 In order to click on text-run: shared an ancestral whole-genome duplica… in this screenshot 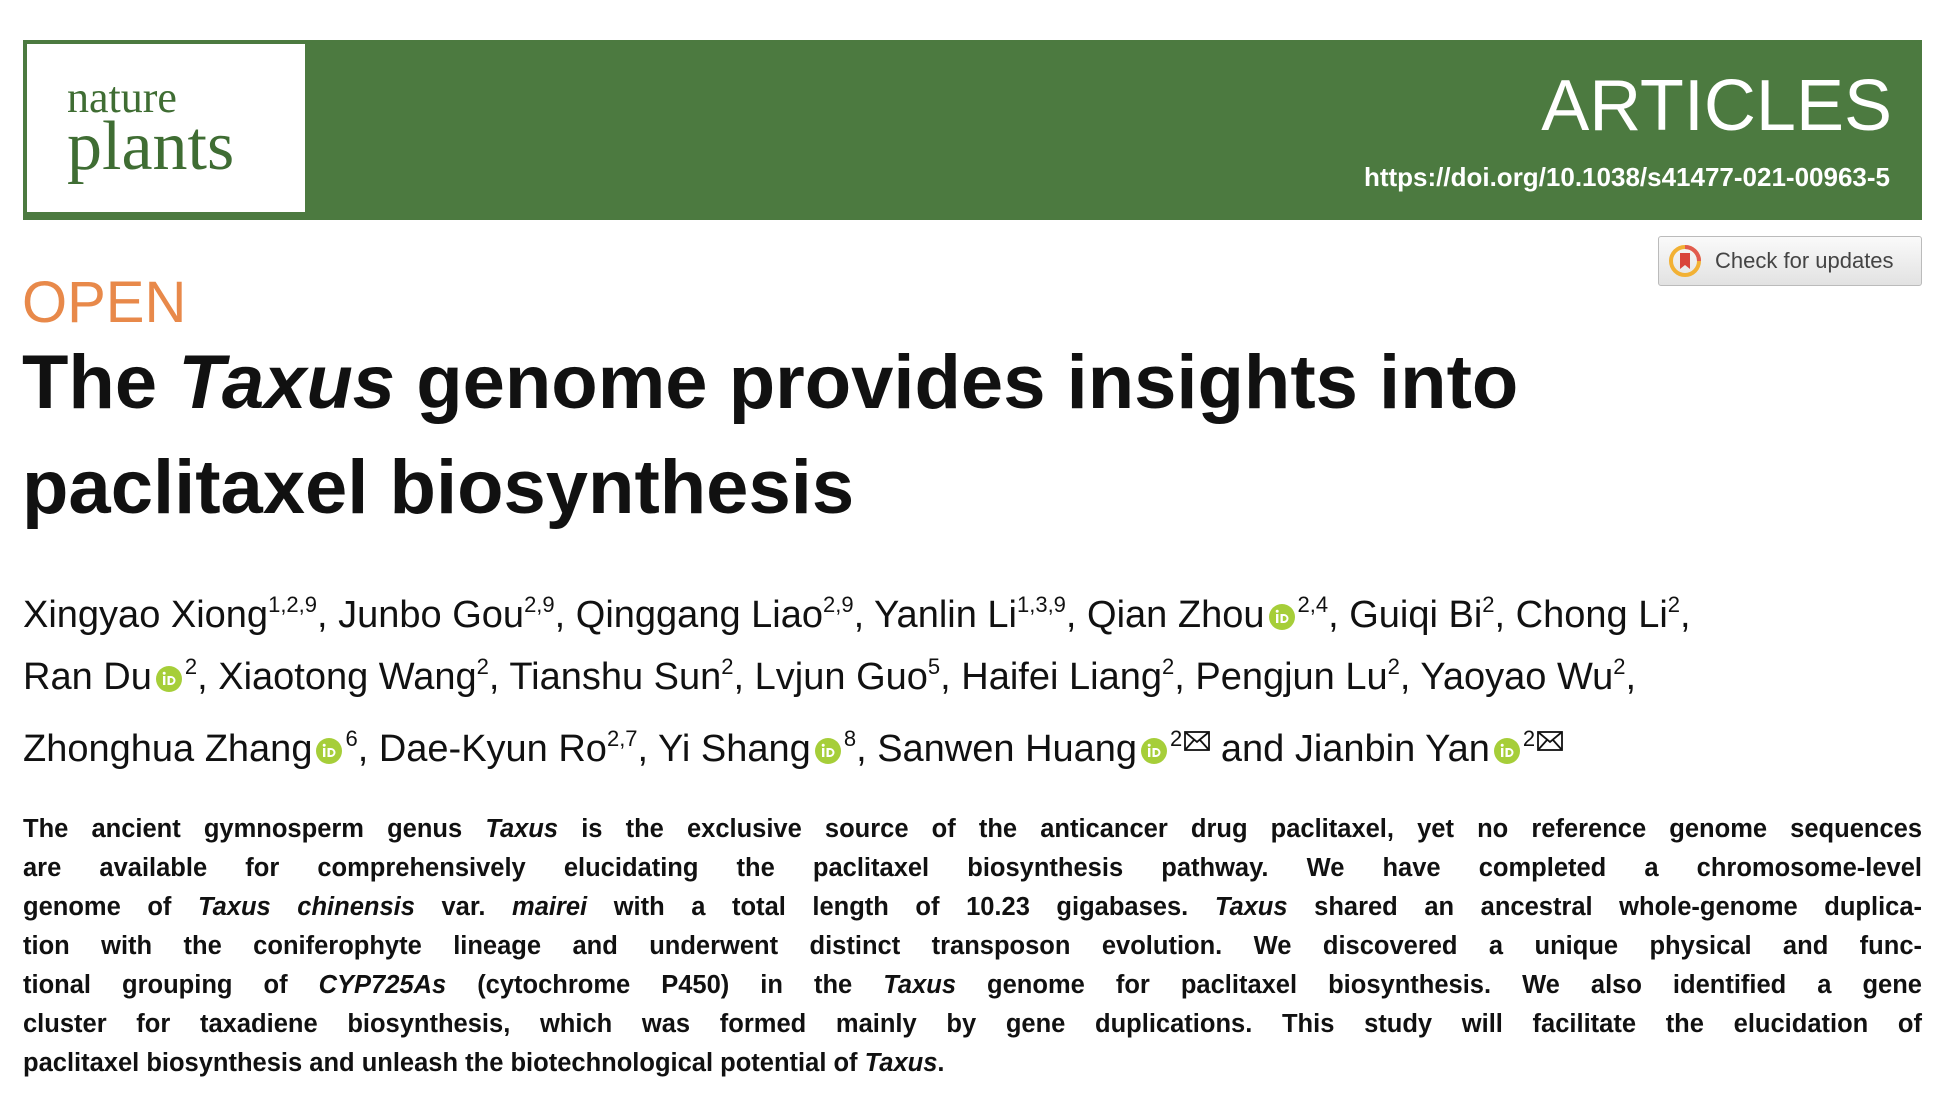, I will do `click(1605, 907)`.